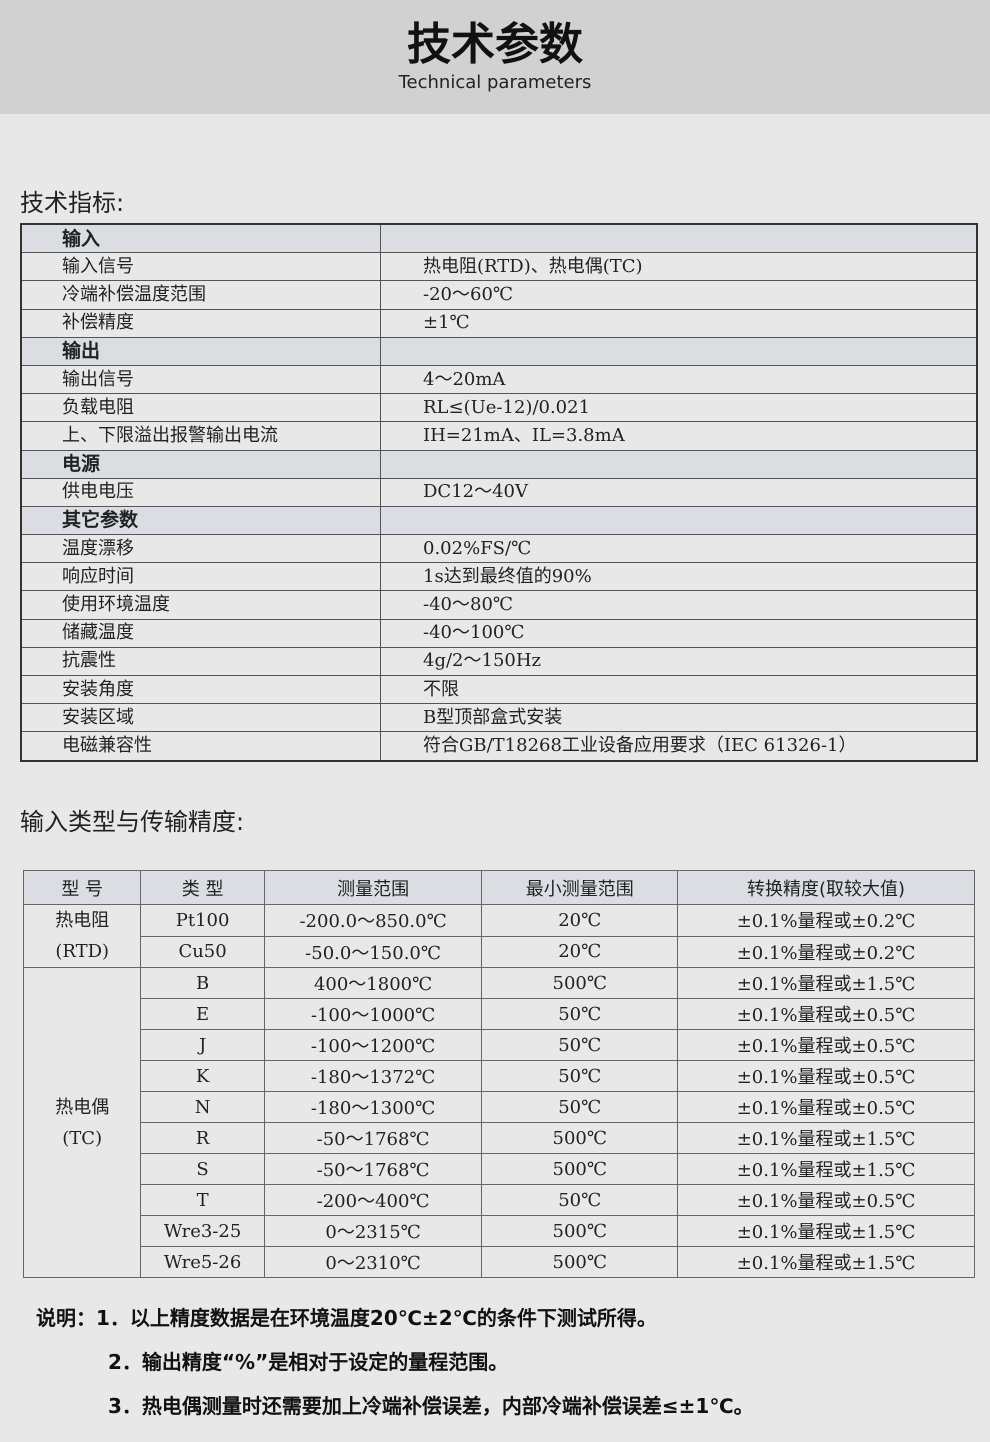 The width and height of the screenshot is (990, 1442). I want to click on table-row: N -180～1300℃ 50℃ ±0.1%量程或±0.5℃, so click(499, 1107).